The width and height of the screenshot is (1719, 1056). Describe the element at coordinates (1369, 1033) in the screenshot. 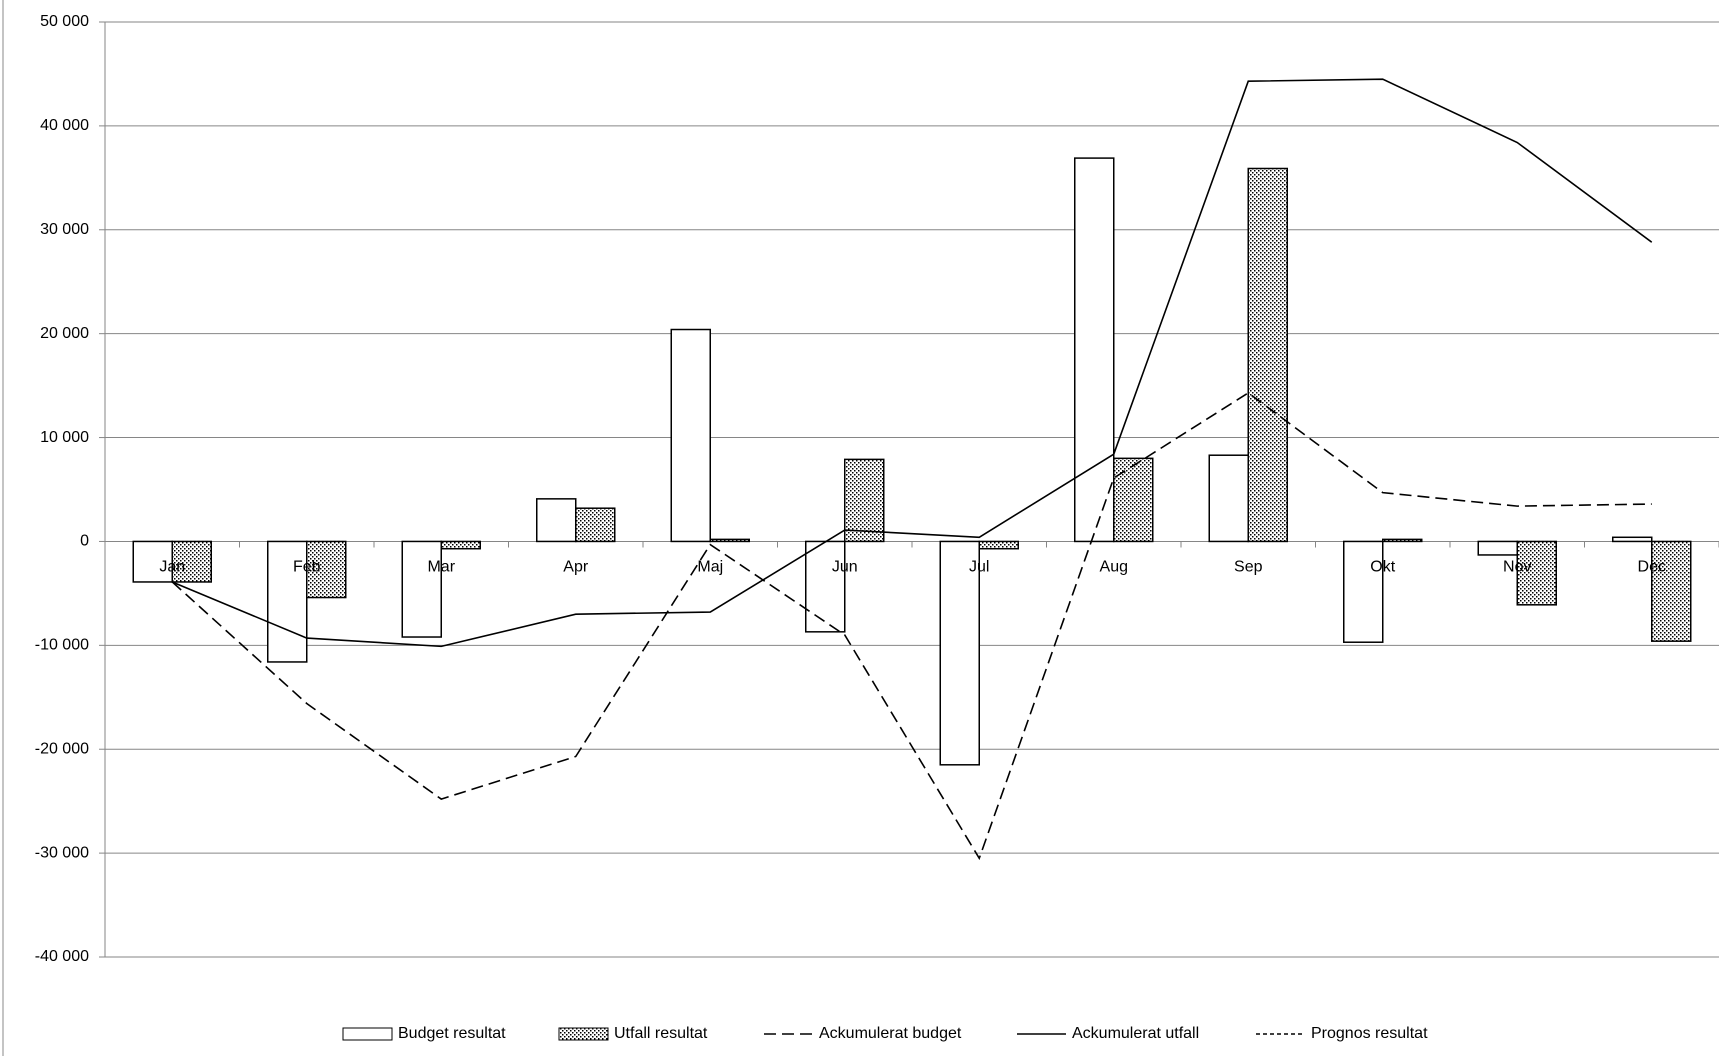

I see `legend-label: Prognos resultat` at that location.